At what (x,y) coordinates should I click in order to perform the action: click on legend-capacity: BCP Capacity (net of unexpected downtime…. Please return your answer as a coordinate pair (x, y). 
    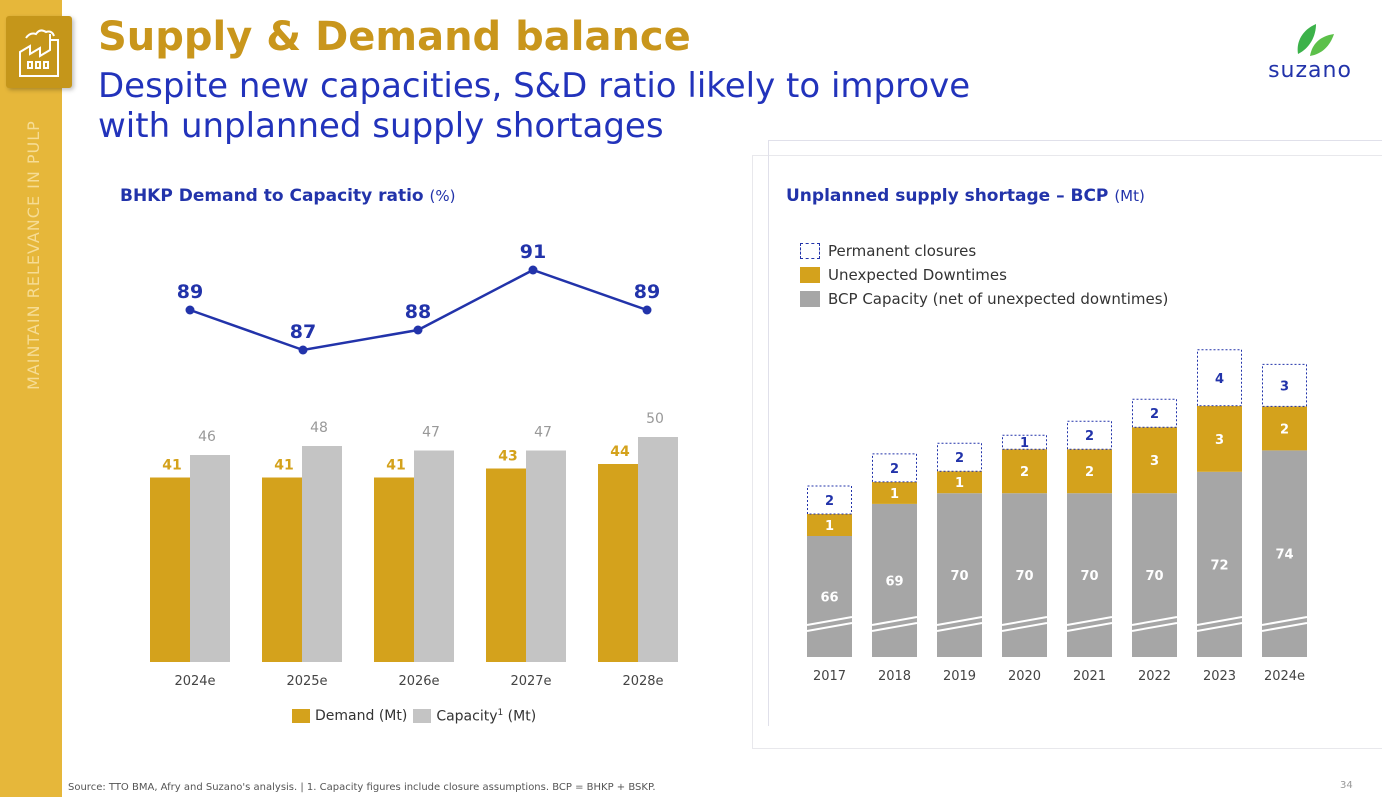
    Looking at the image, I should click on (984, 299).